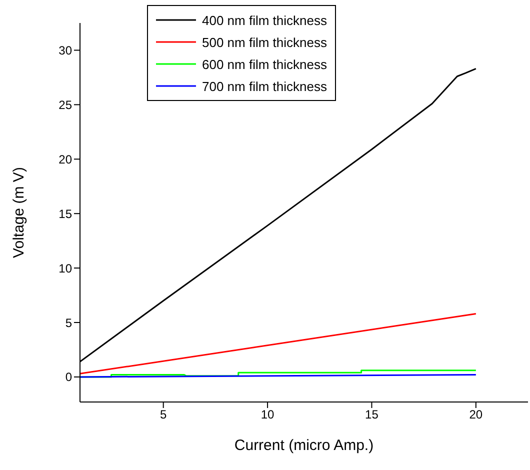 Image resolution: width=530 pixels, height=470 pixels. Describe the element at coordinates (65, 213) in the screenshot. I see `y-tick-label: 15` at that location.